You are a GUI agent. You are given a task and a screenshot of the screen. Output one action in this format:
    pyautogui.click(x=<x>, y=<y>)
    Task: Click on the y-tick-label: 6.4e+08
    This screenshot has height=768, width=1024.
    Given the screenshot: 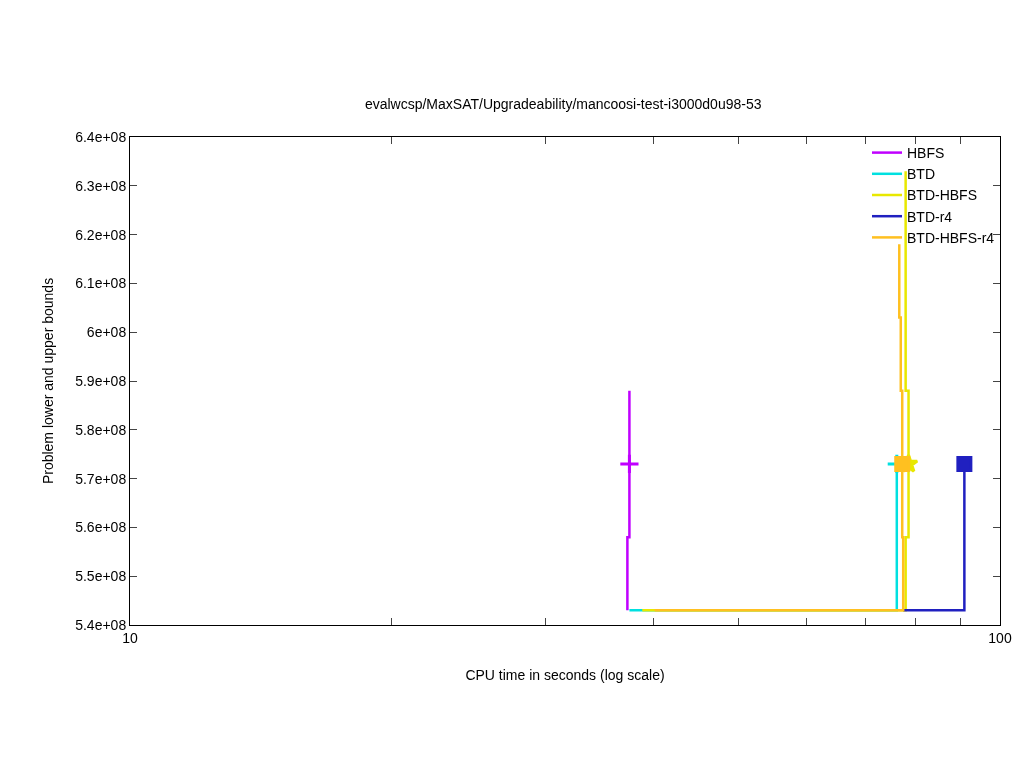 What is the action you would take?
    pyautogui.click(x=101, y=136)
    